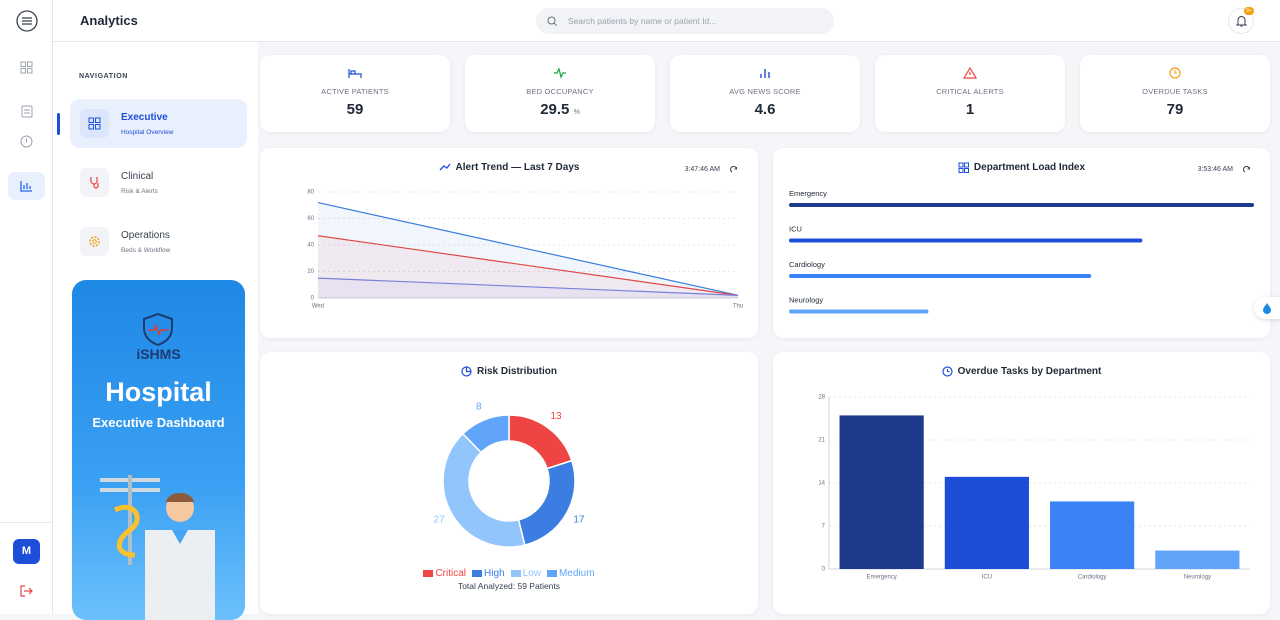  Describe the element at coordinates (310, 272) in the screenshot. I see `y-tick-label: 20` at that location.